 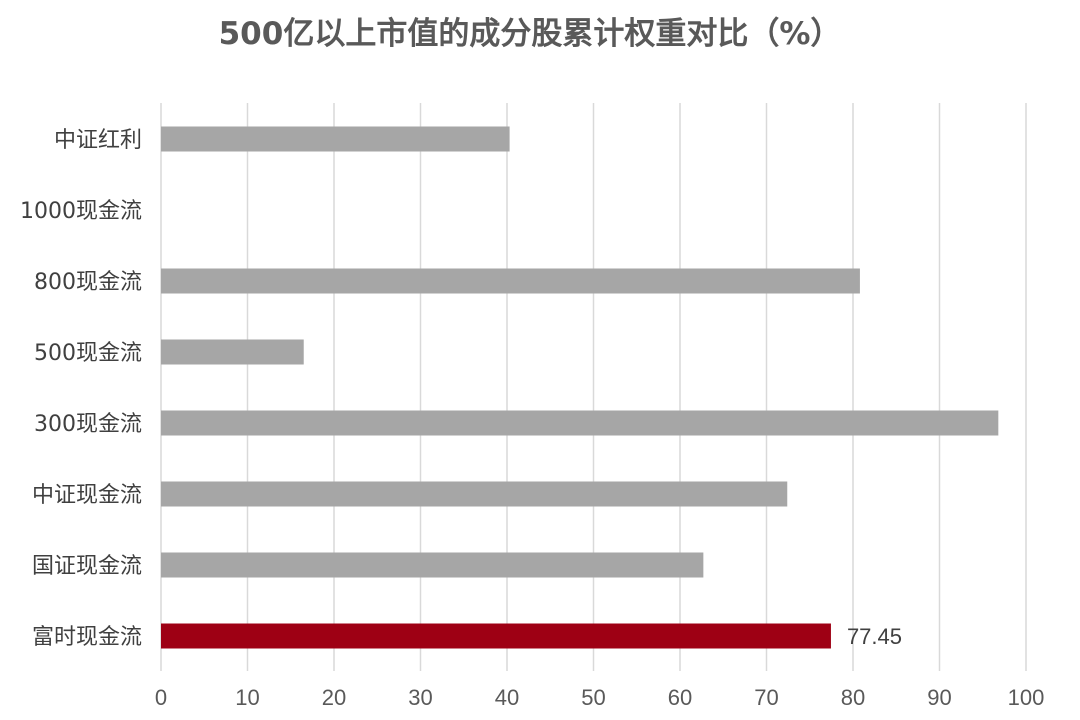 I want to click on category-label: 1000现金流, so click(x=81, y=211).